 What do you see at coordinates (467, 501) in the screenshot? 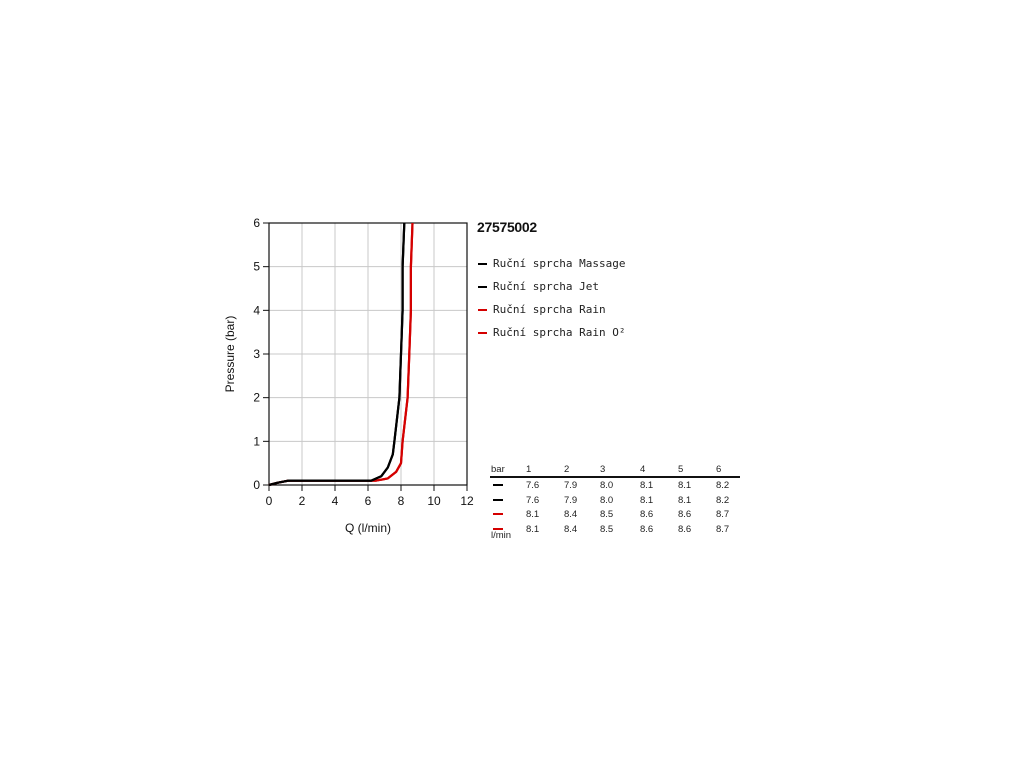
I see `x-tick-label: 12` at bounding box center [467, 501].